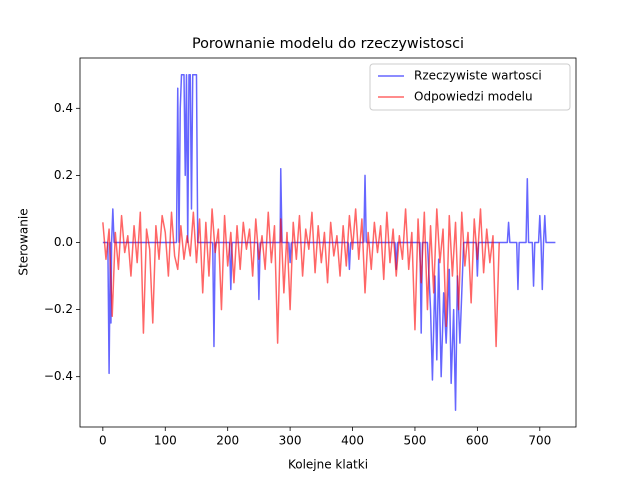 This screenshot has height=480, width=640. Describe the element at coordinates (470, 87) in the screenshot. I see `legend-box` at that location.